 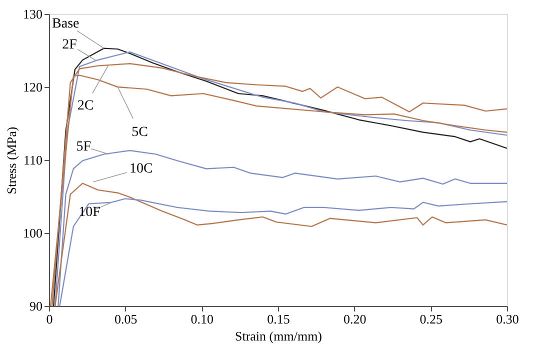 What do you see at coordinates (278, 319) in the screenshot?
I see `x-tick-label: 0.15` at bounding box center [278, 319].